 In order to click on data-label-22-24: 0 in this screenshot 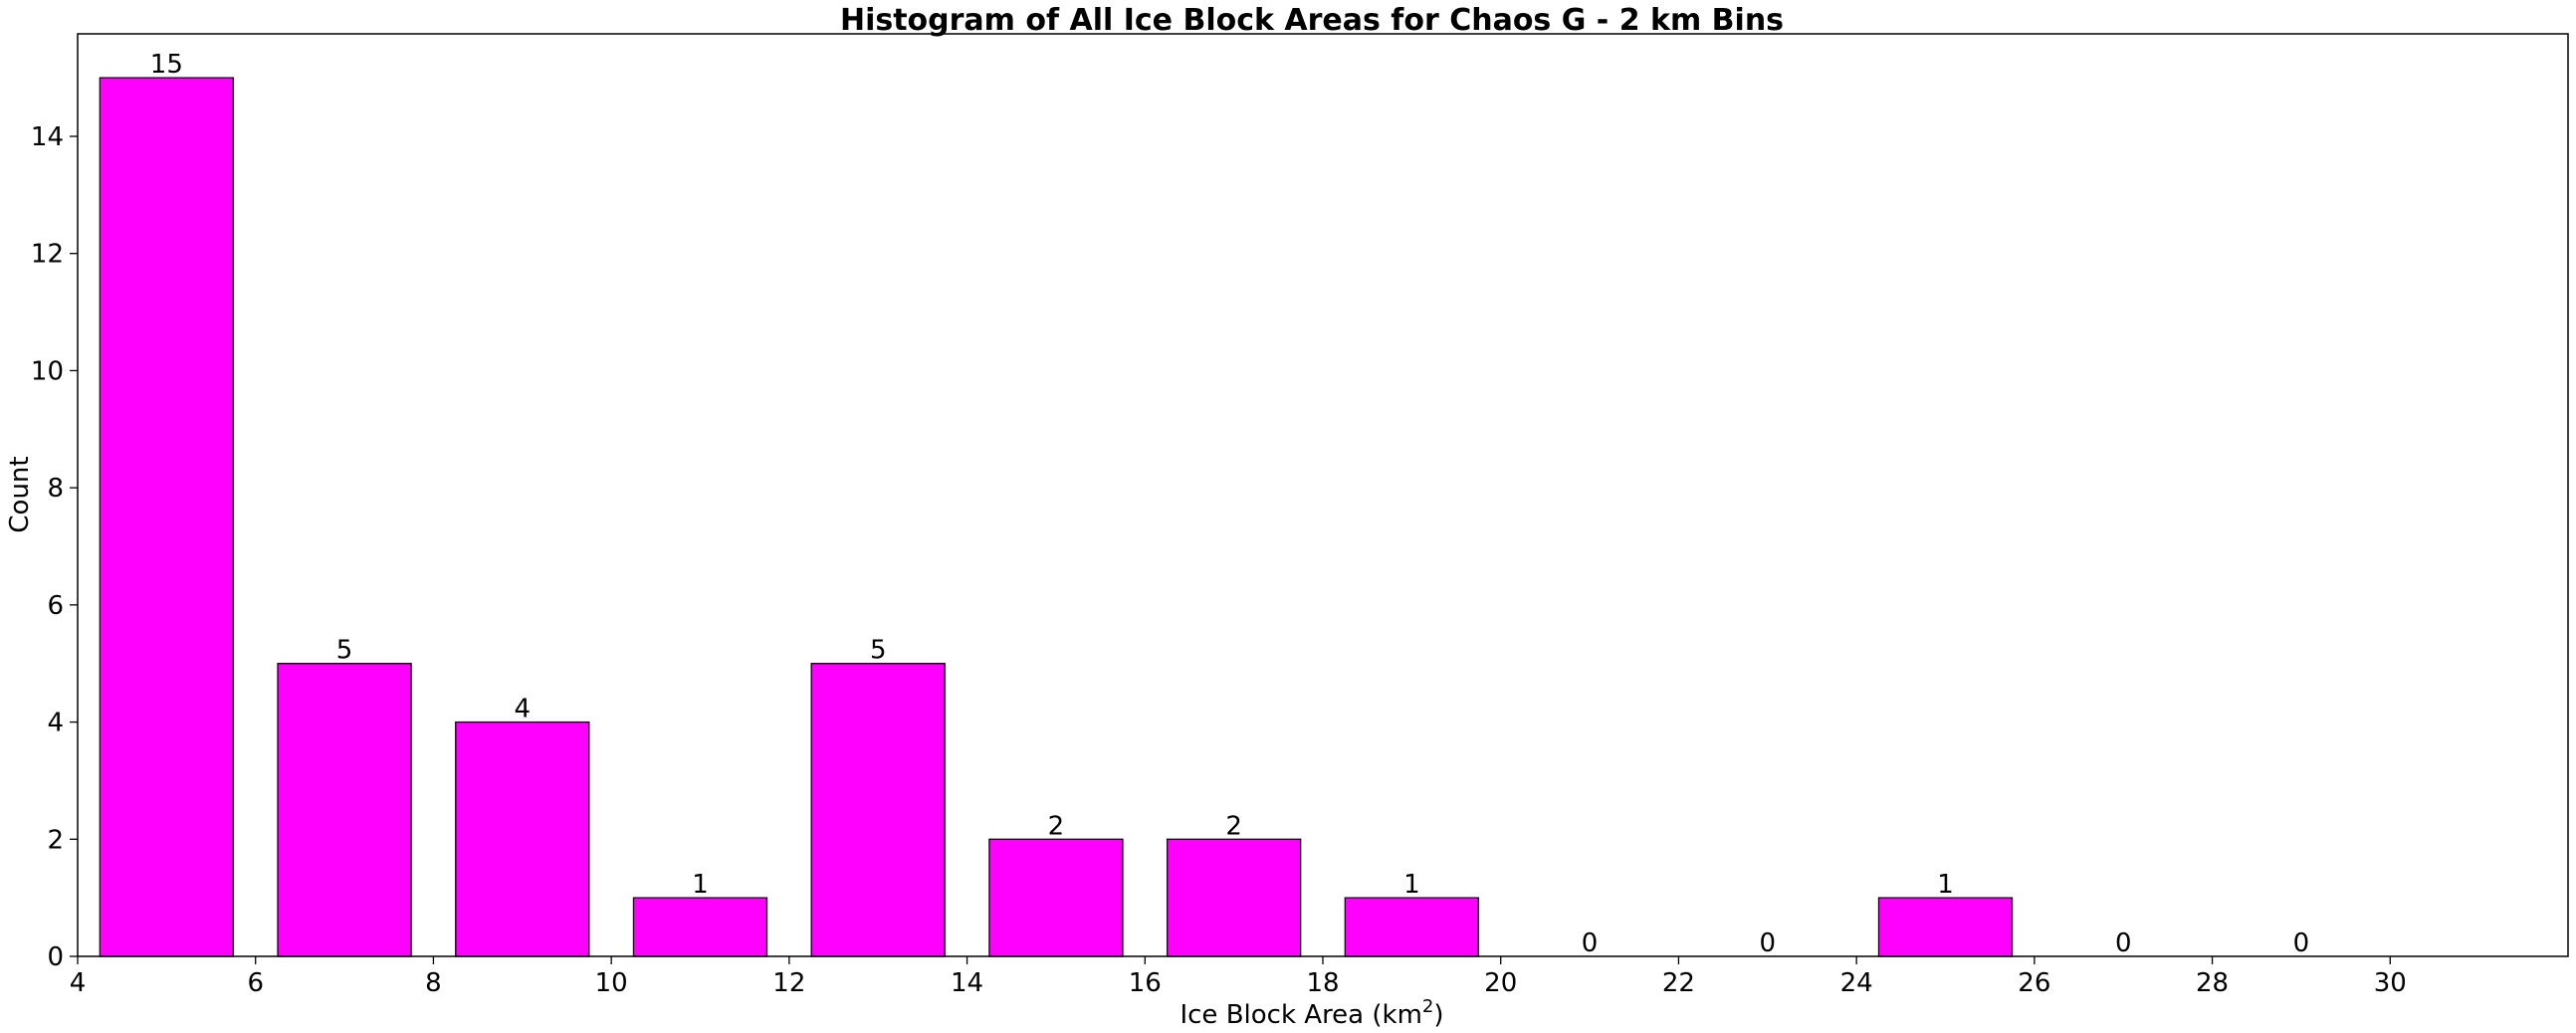, I will do `click(1768, 943)`.